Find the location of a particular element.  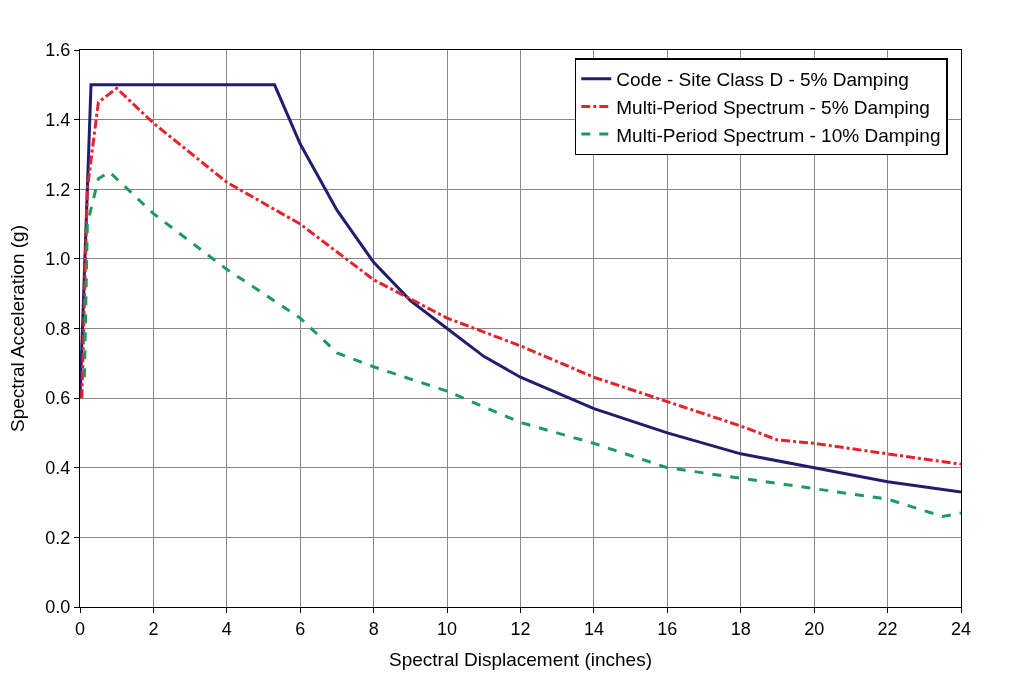

y-tick-label: 0.0 is located at coordinates (58, 607).